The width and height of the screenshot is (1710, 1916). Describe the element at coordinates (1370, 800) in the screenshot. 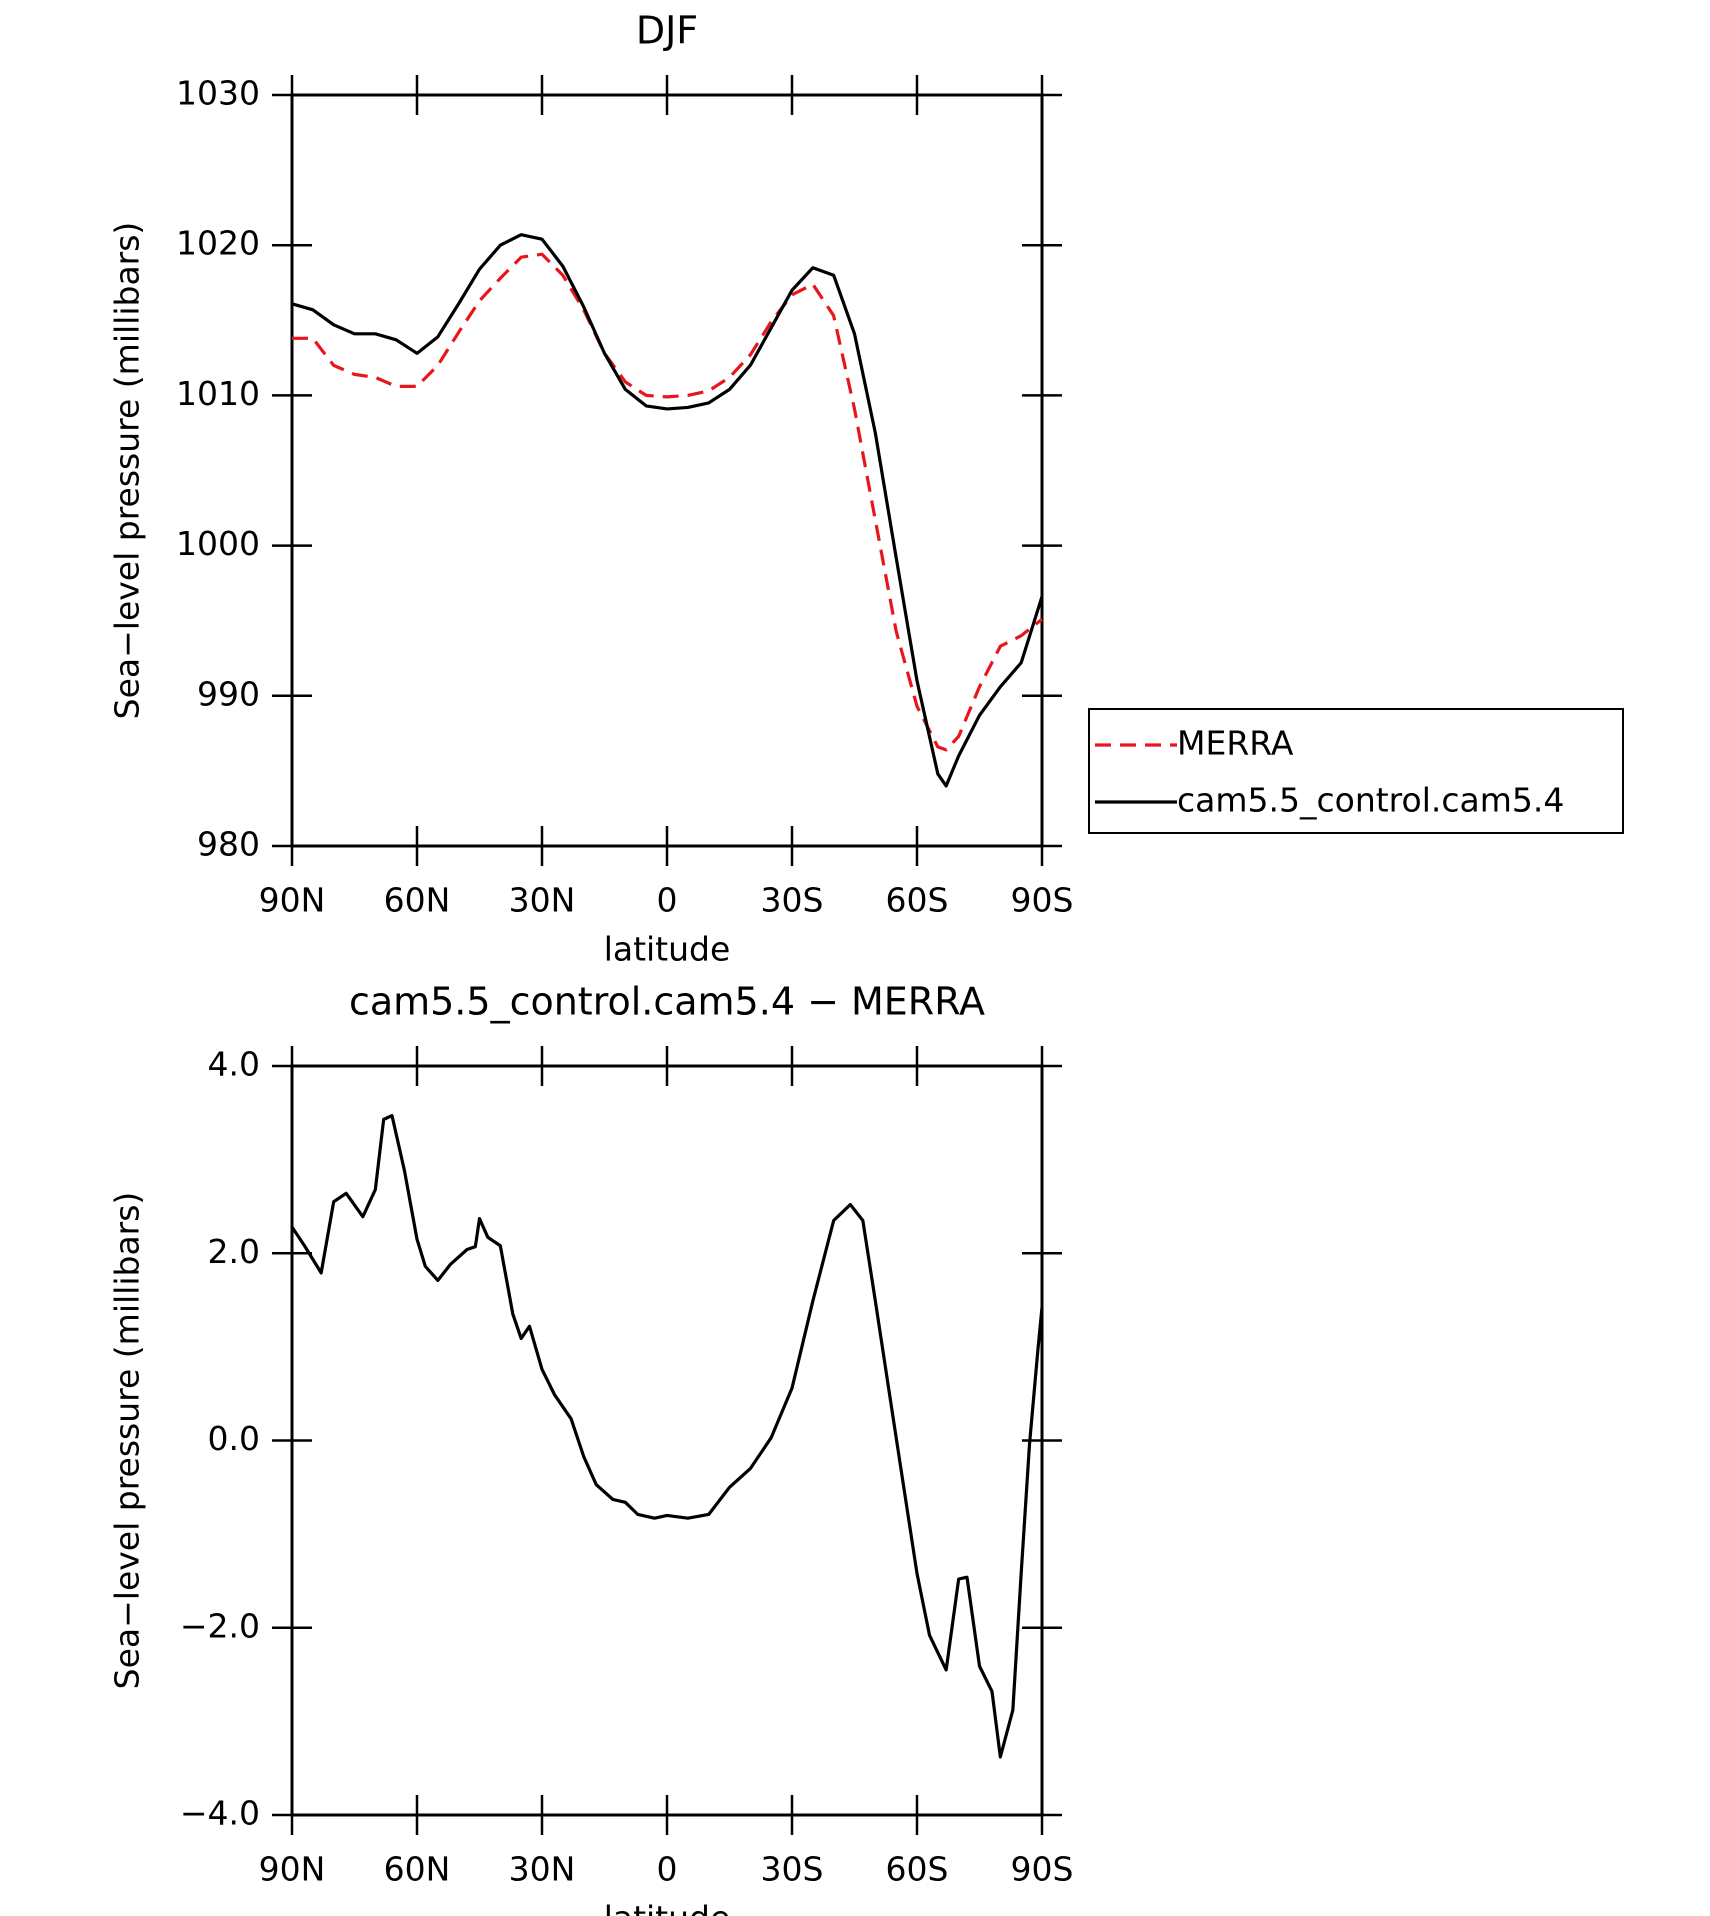

I see `legend-label: cam5.5_control.cam5.4` at that location.